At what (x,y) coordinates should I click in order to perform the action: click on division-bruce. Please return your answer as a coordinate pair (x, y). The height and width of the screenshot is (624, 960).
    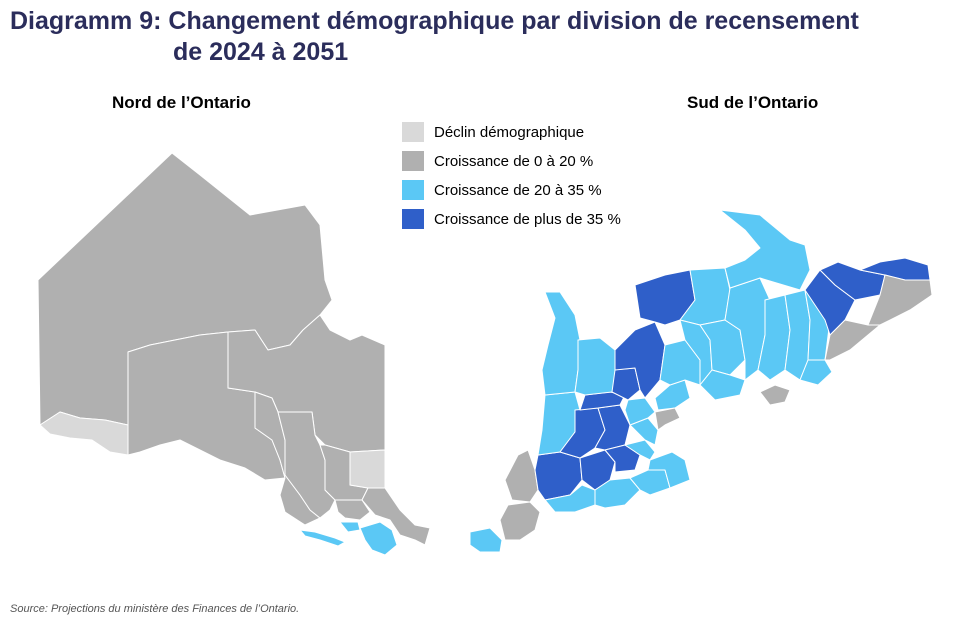
    Looking at the image, I should click on (561, 343).